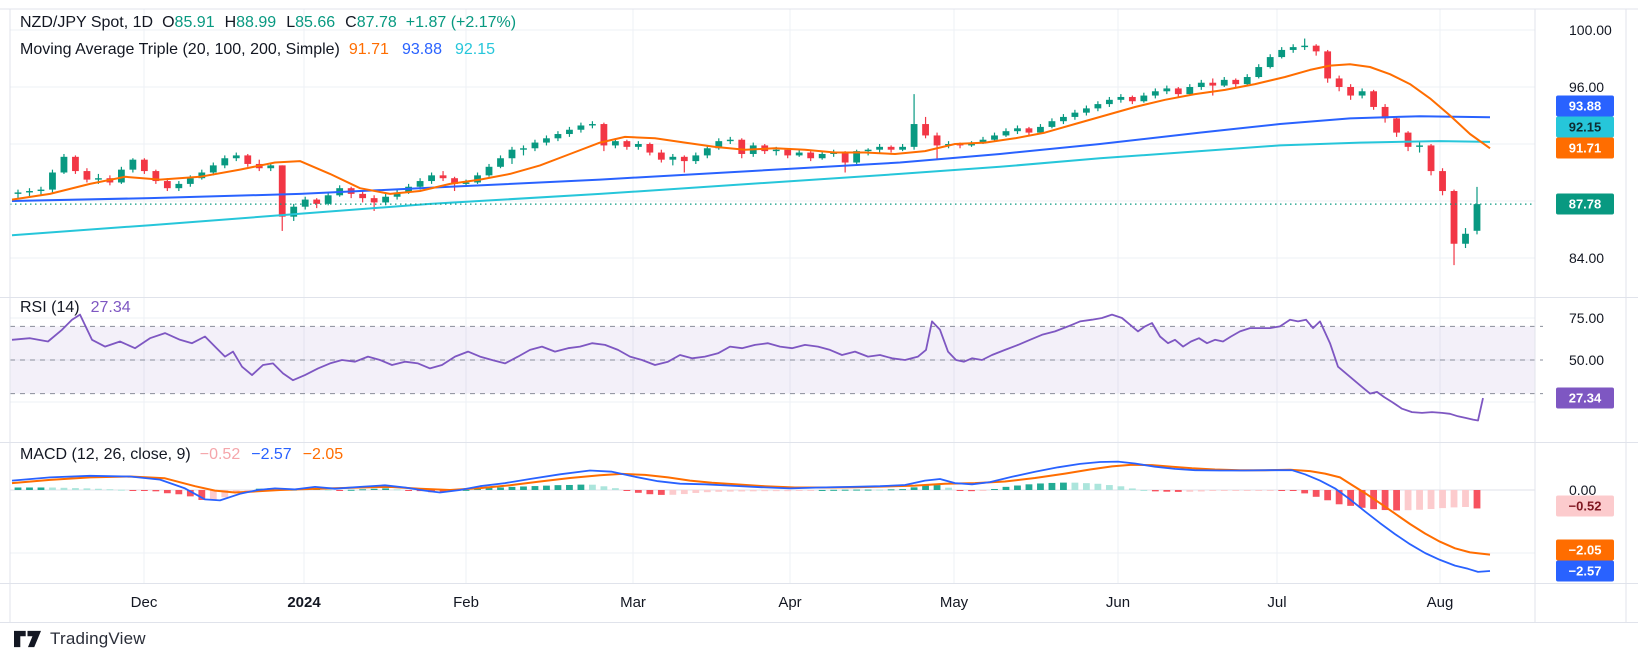 The image size is (1638, 668). What do you see at coordinates (1585, 127) in the screenshot?
I see `price-axis-badge: 92.15` at bounding box center [1585, 127].